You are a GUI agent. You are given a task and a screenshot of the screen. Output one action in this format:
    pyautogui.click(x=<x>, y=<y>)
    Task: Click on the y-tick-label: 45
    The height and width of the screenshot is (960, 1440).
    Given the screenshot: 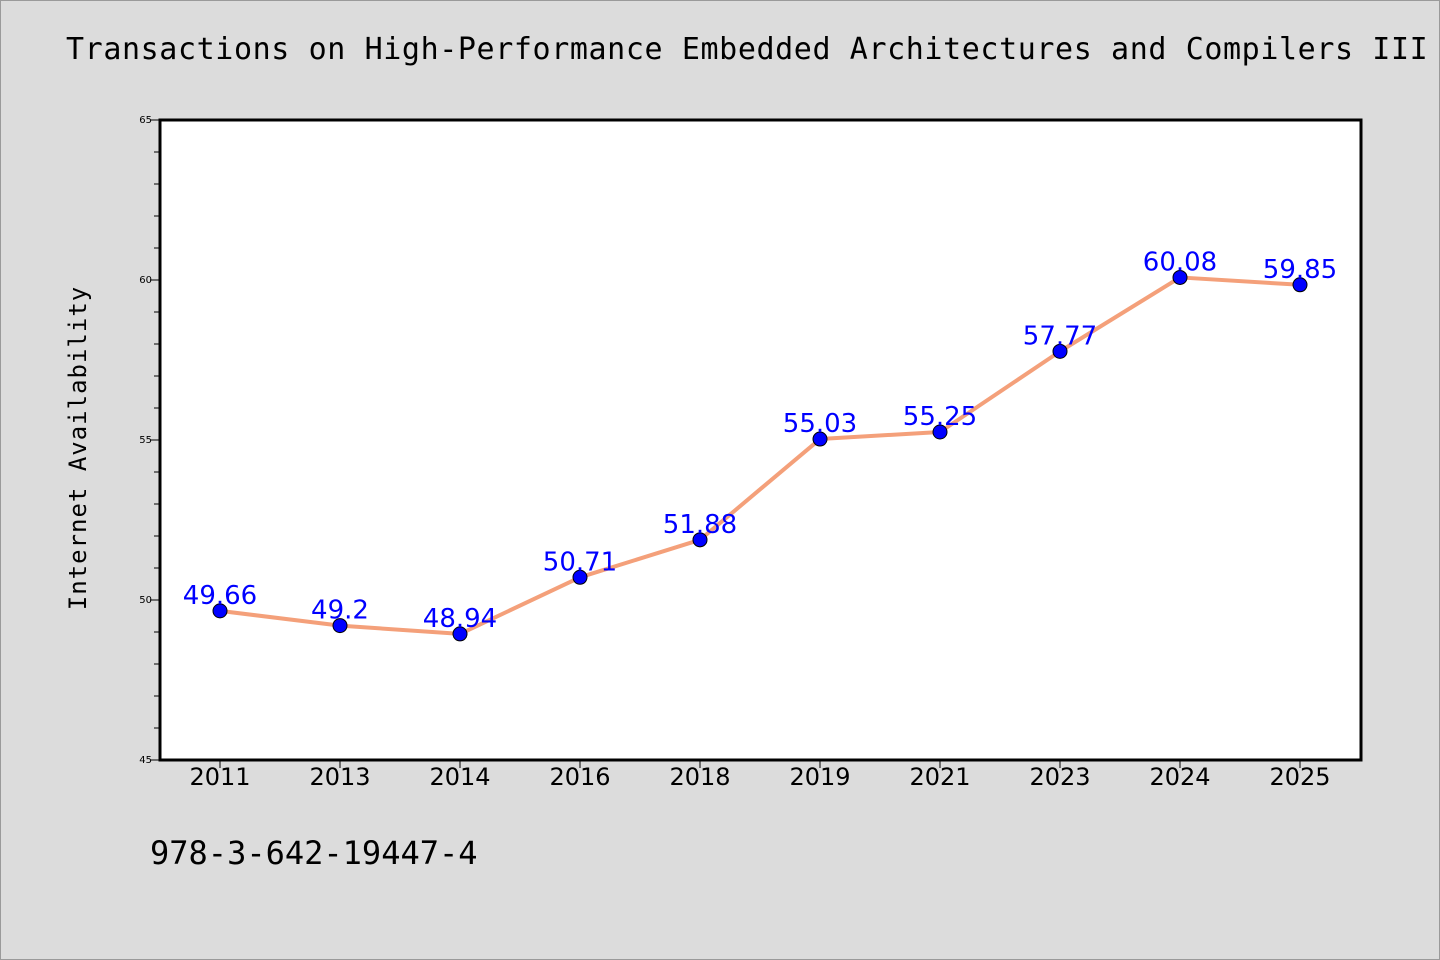 What is the action you would take?
    pyautogui.click(x=145, y=760)
    